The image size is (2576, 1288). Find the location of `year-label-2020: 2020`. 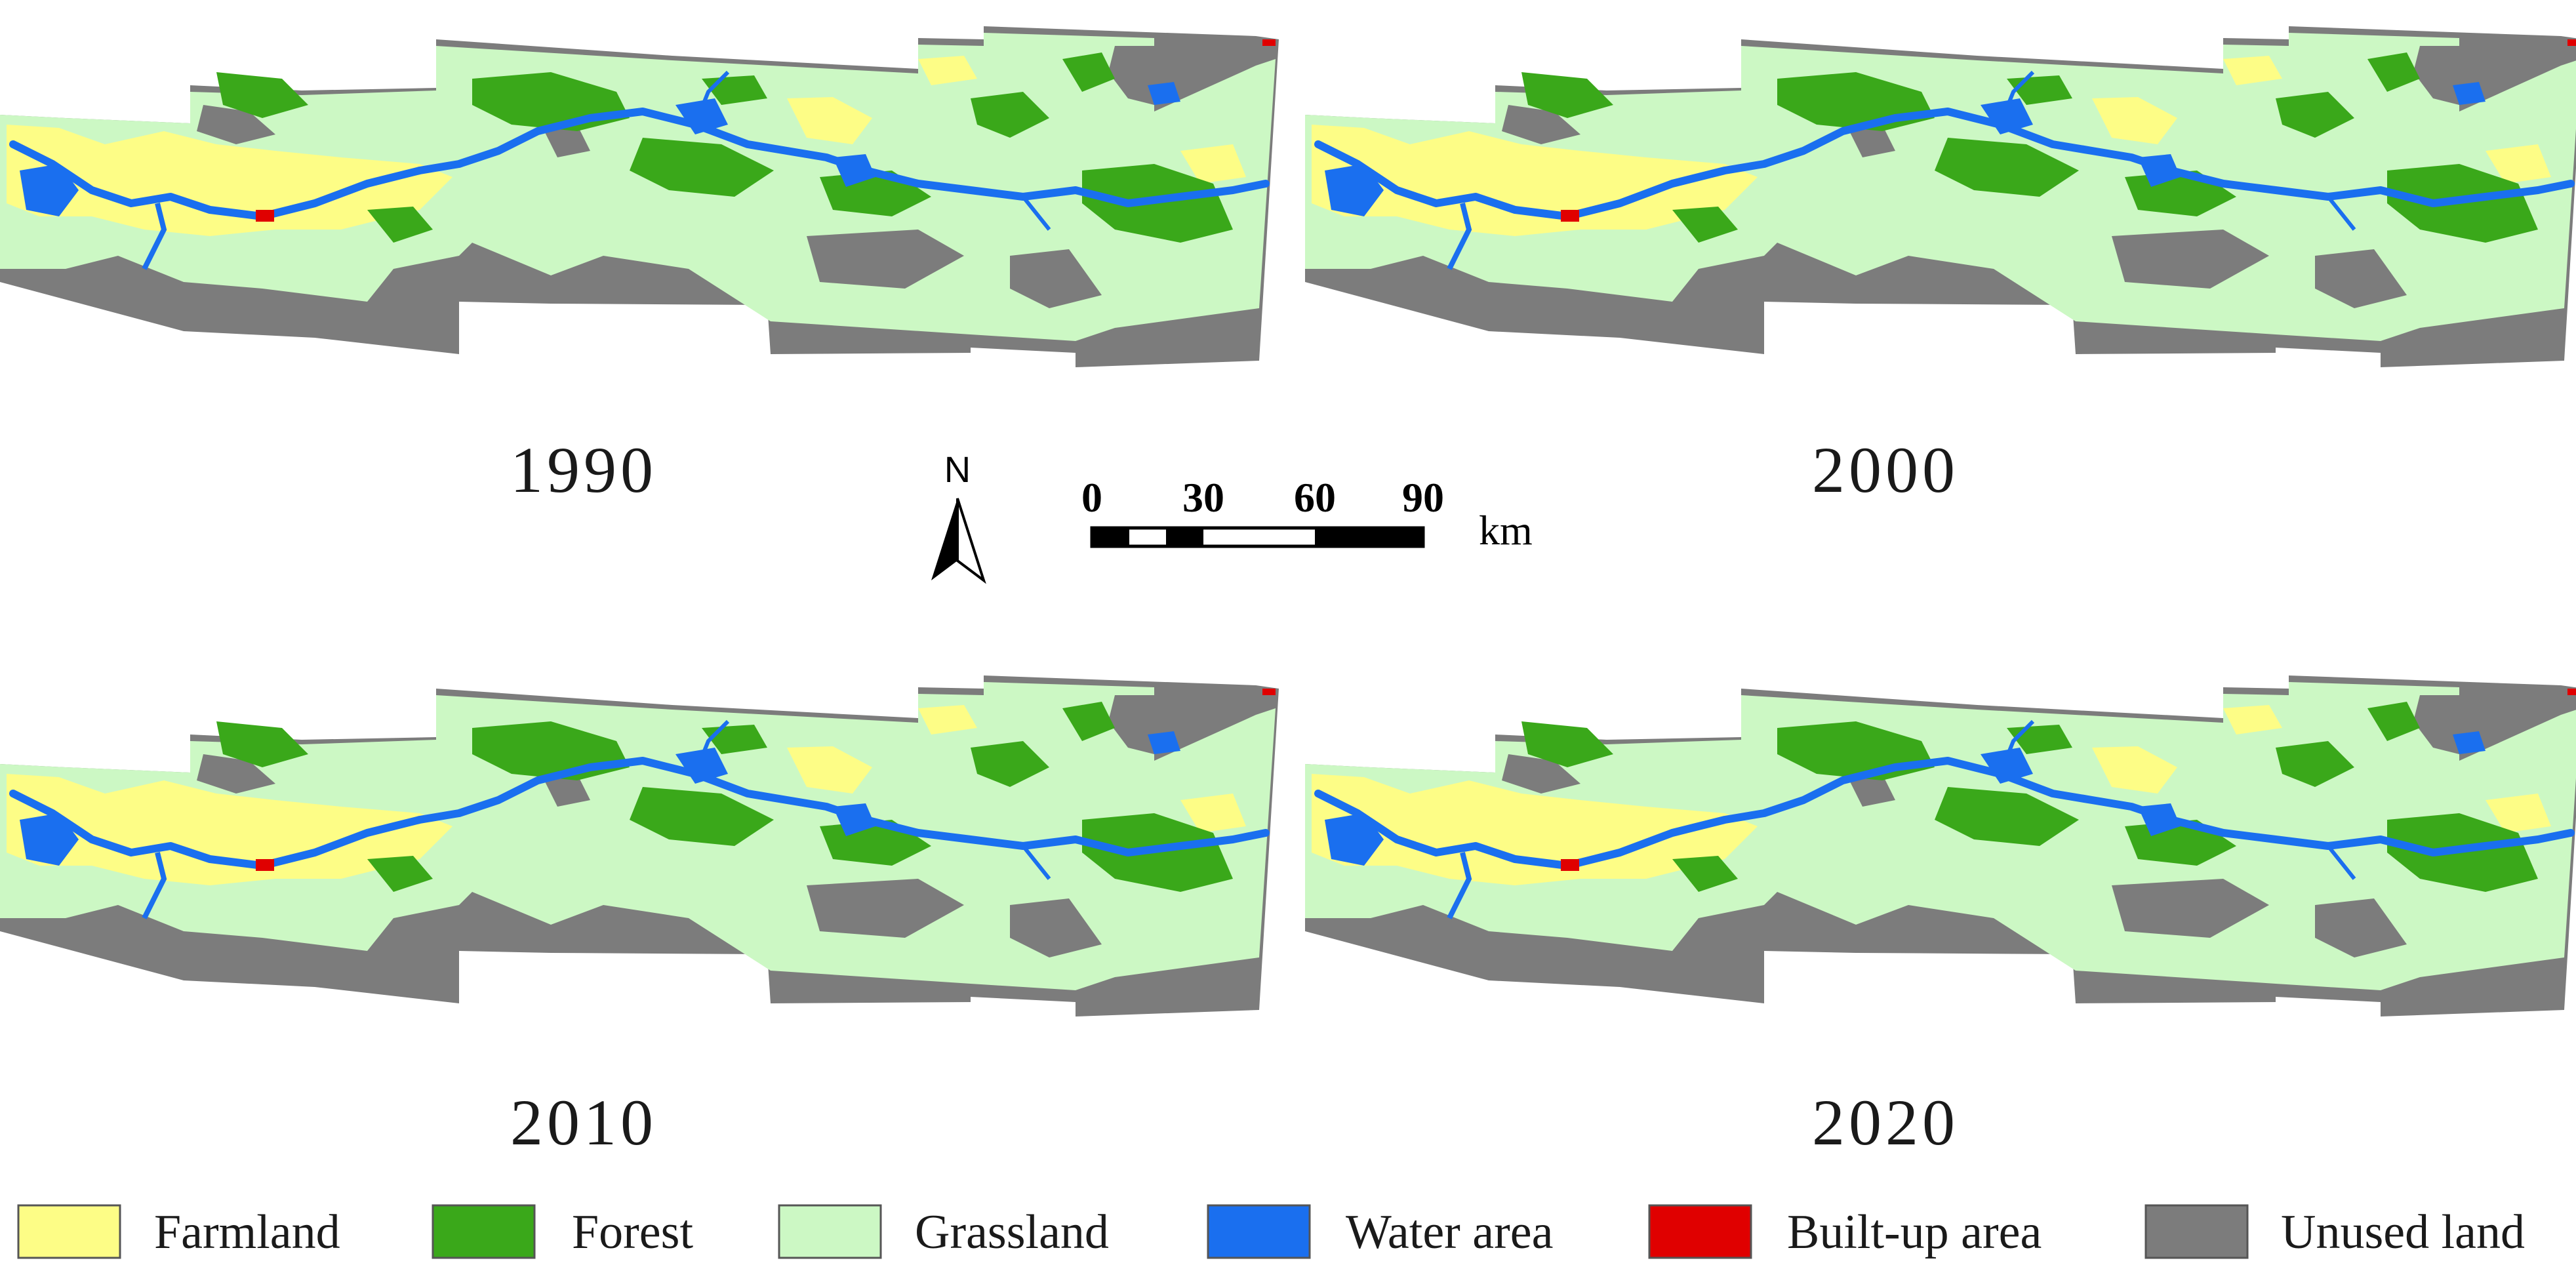

year-label-2020: 2020 is located at coordinates (1885, 1122).